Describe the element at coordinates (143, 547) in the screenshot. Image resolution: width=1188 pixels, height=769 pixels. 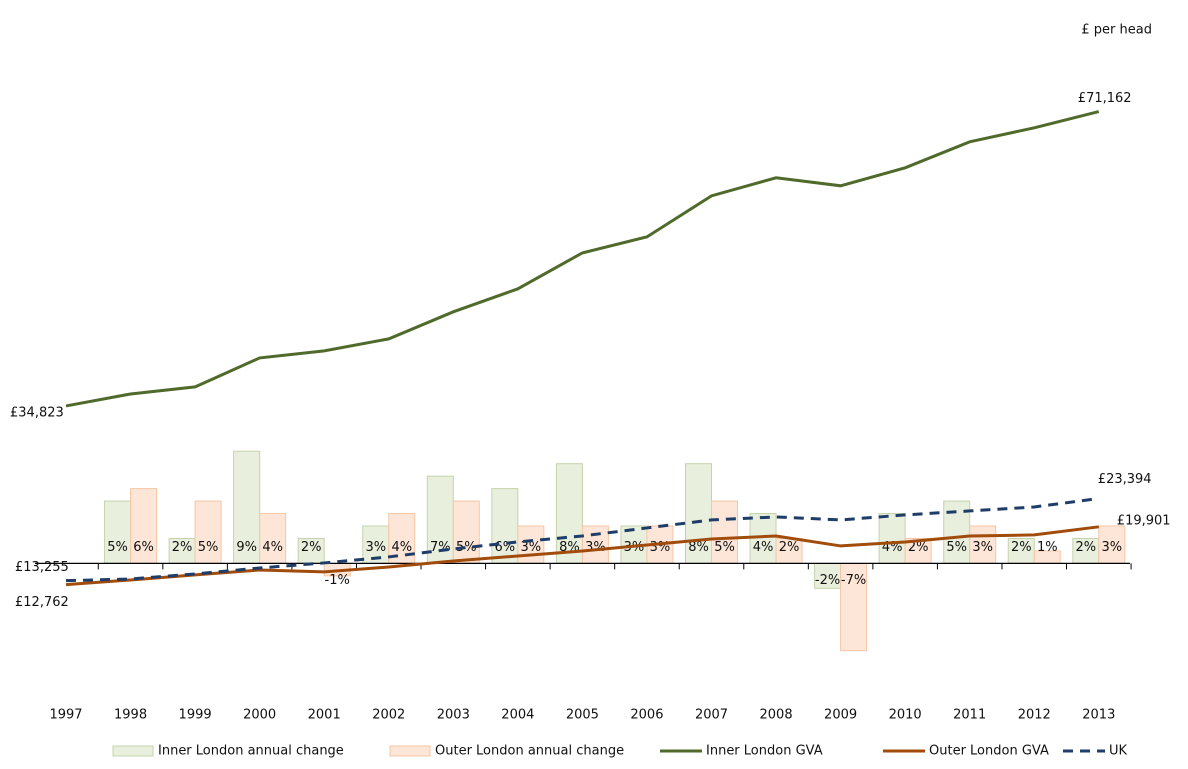
I see `bar-label: 6%` at that location.